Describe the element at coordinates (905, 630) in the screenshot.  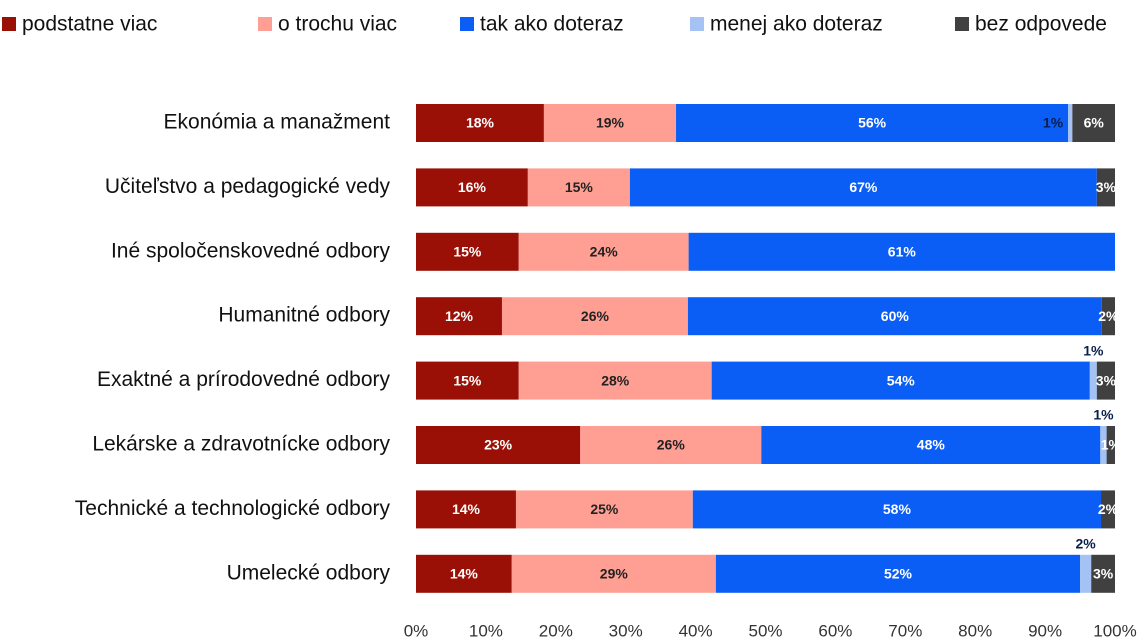
I see `x-tick-label: 70%` at that location.